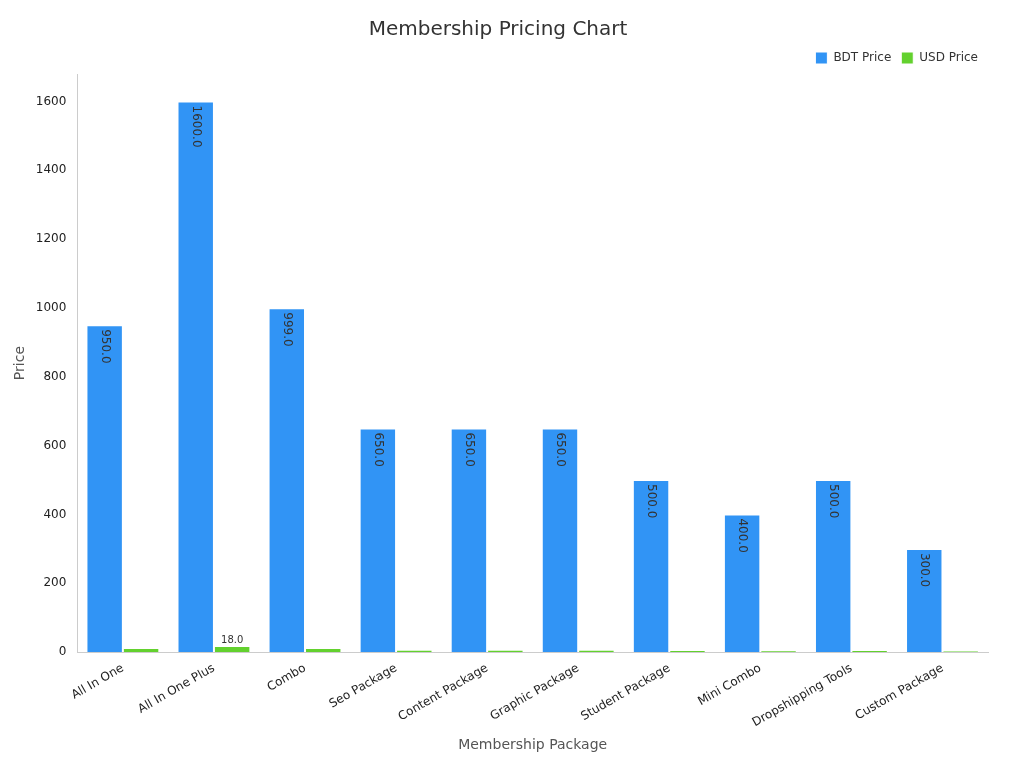 This screenshot has width=1024, height=768. Describe the element at coordinates (232, 639) in the screenshot. I see `data-label: 18.0` at that location.